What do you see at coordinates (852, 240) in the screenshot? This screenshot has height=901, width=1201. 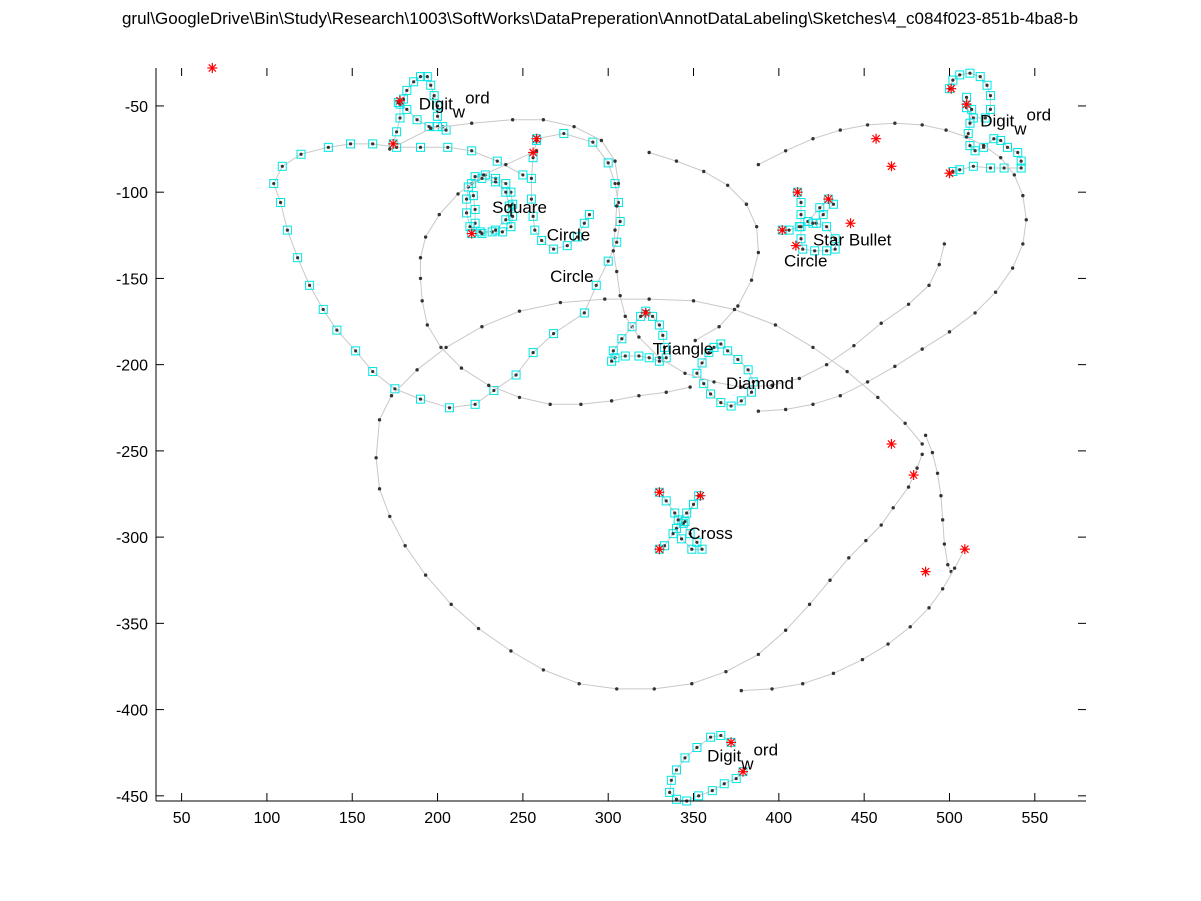 I see `annotation-text: Star Bullet` at bounding box center [852, 240].